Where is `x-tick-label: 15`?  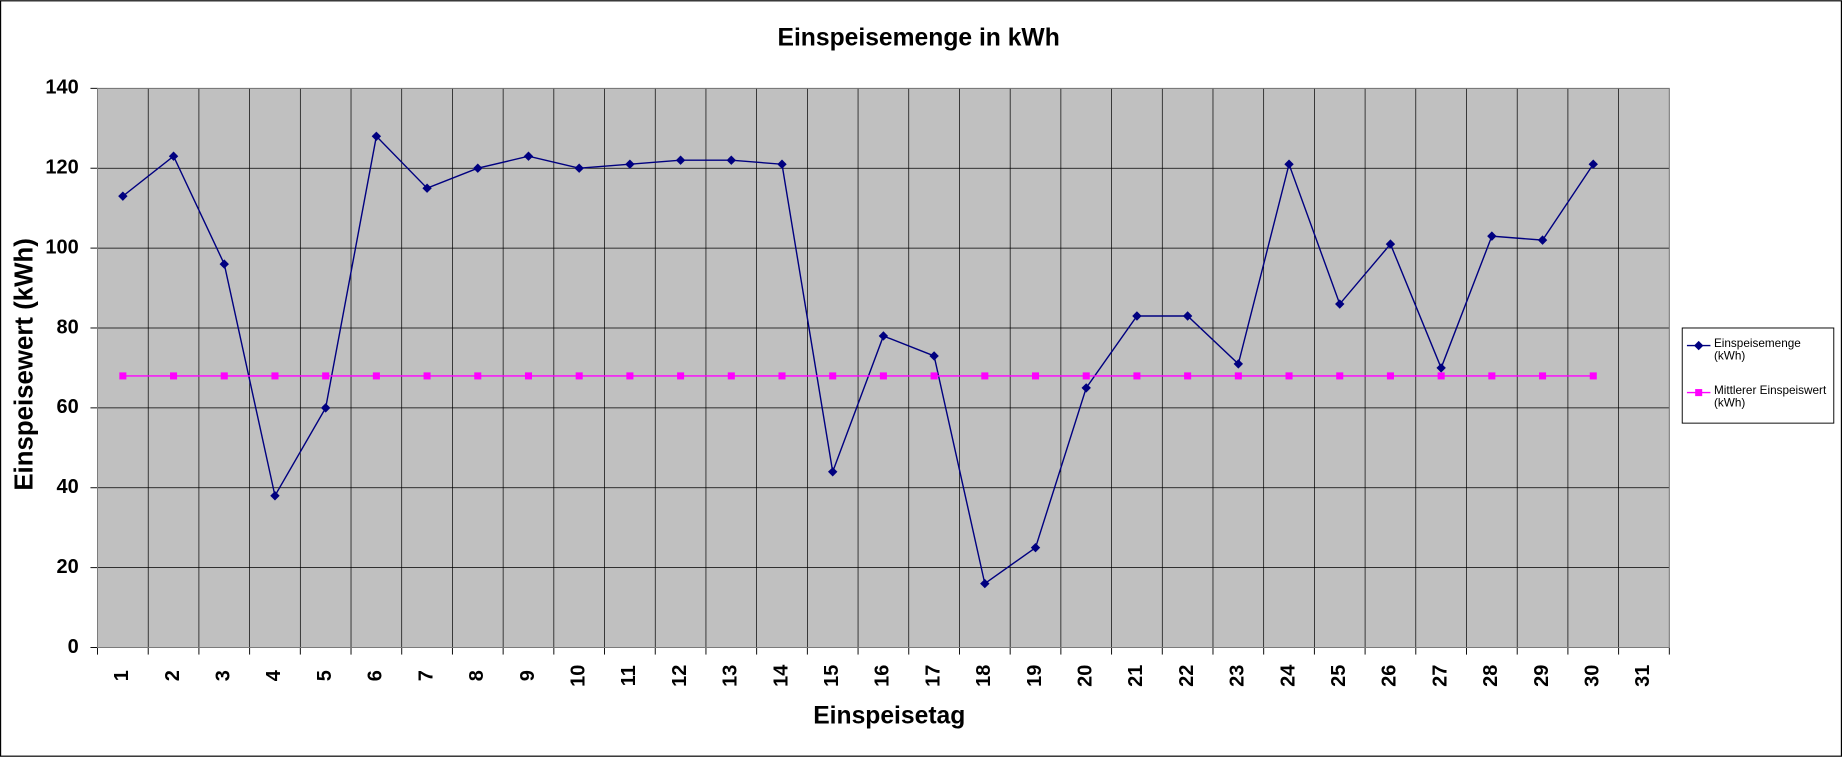
x-tick-label: 15 is located at coordinates (832, 676).